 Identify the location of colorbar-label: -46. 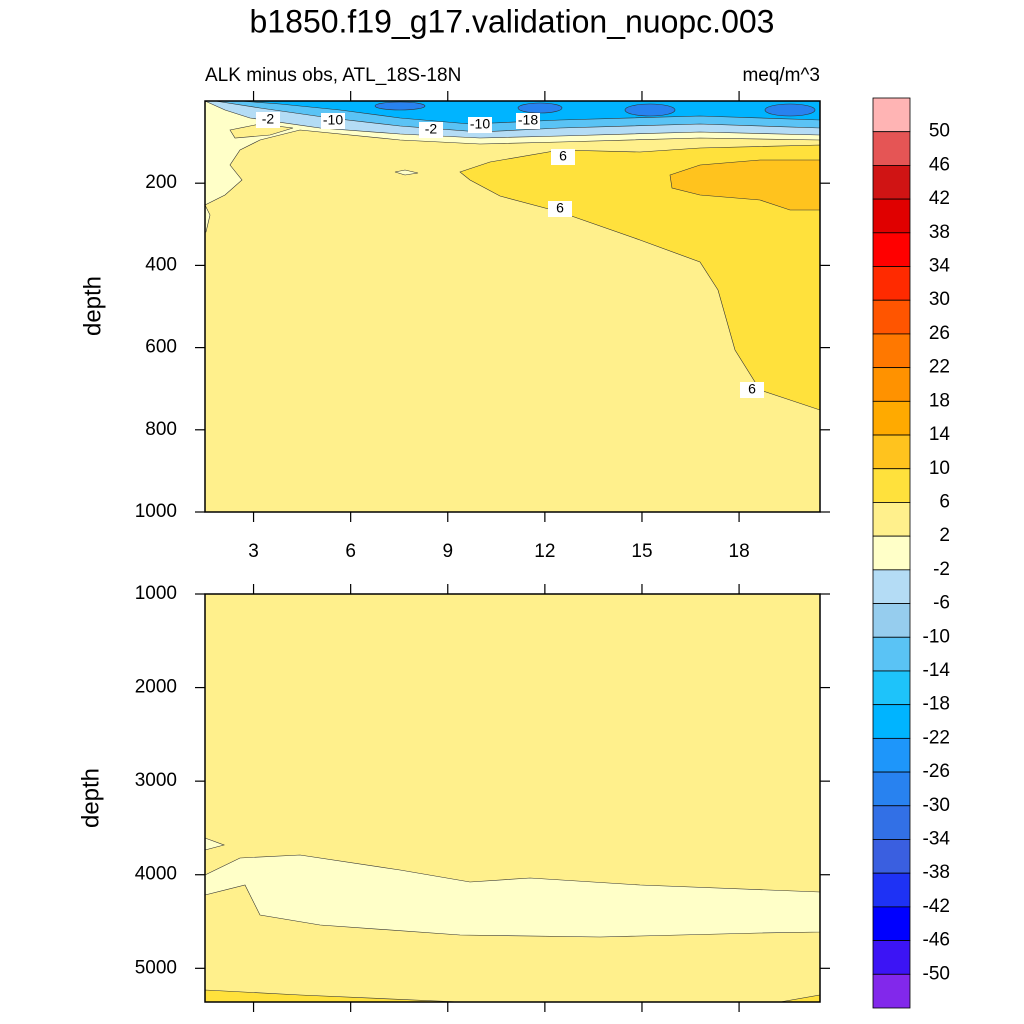
(936, 940).